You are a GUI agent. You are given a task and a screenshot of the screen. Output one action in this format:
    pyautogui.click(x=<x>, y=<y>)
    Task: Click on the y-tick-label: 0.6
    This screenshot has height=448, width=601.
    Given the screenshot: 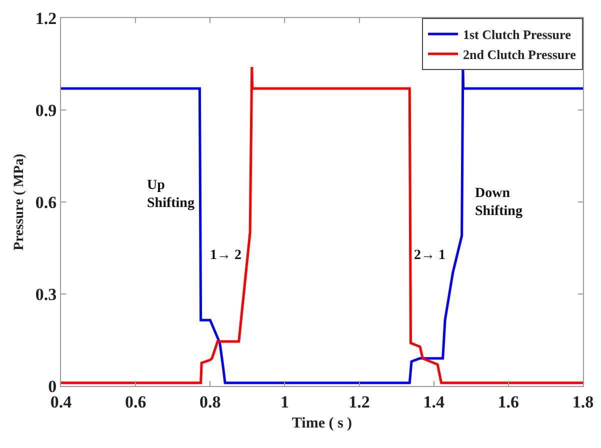 What is the action you would take?
    pyautogui.click(x=46, y=202)
    